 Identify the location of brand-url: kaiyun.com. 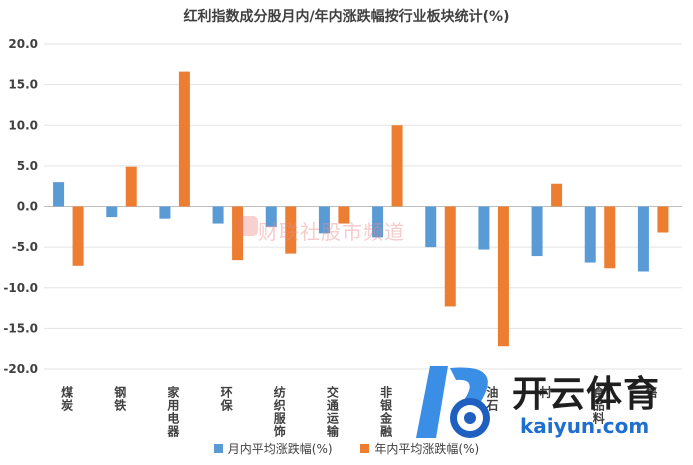
(585, 426).